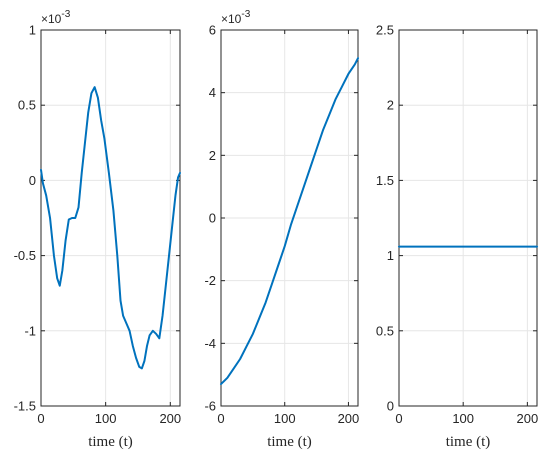  I want to click on y-tick-label: -4, so click(210, 343).